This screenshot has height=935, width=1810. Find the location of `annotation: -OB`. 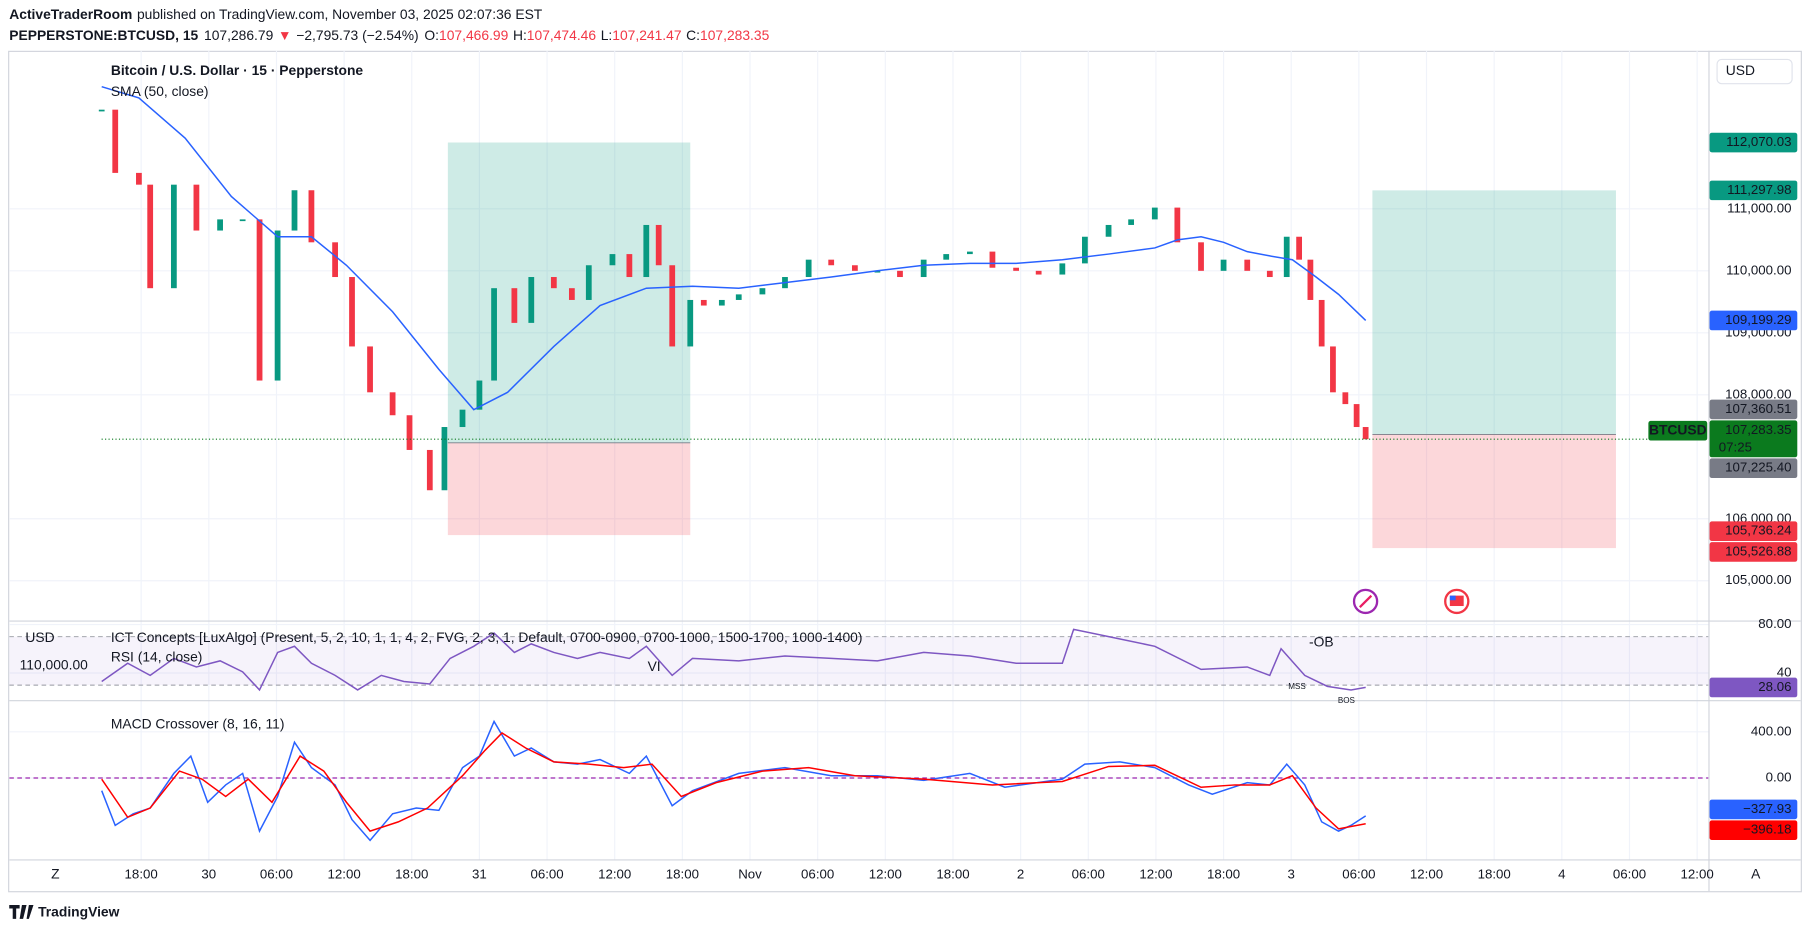

annotation: -OB is located at coordinates (1321, 642).